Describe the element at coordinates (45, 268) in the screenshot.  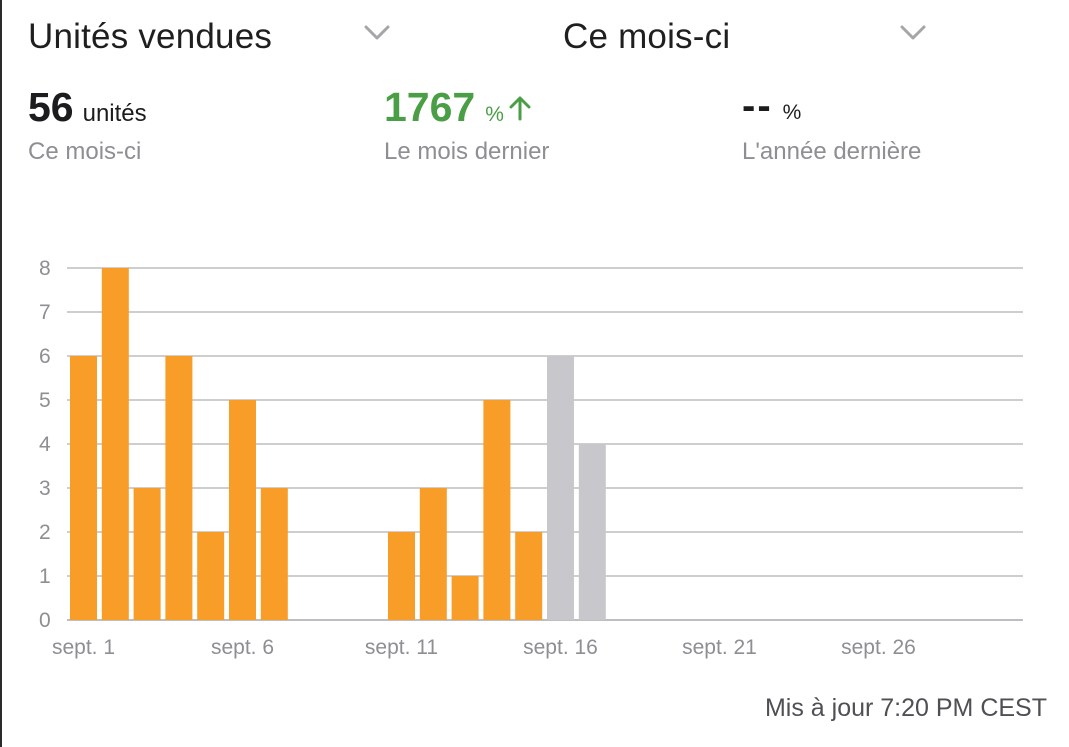
I see `y-tick-label: 8` at that location.